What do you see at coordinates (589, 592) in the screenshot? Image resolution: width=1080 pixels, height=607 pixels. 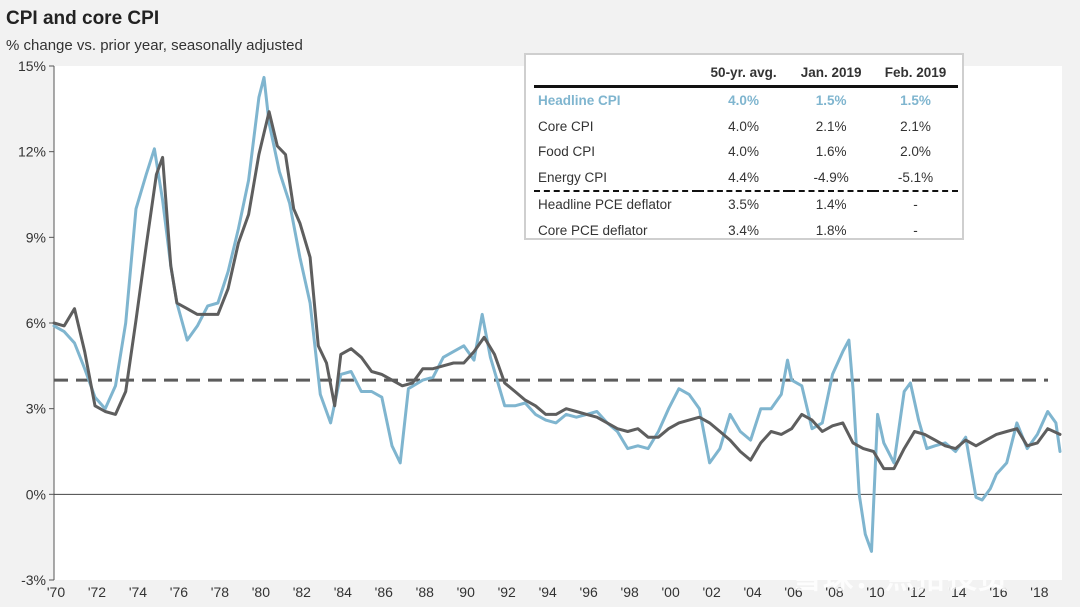 I see `x-tick-label: '96` at bounding box center [589, 592].